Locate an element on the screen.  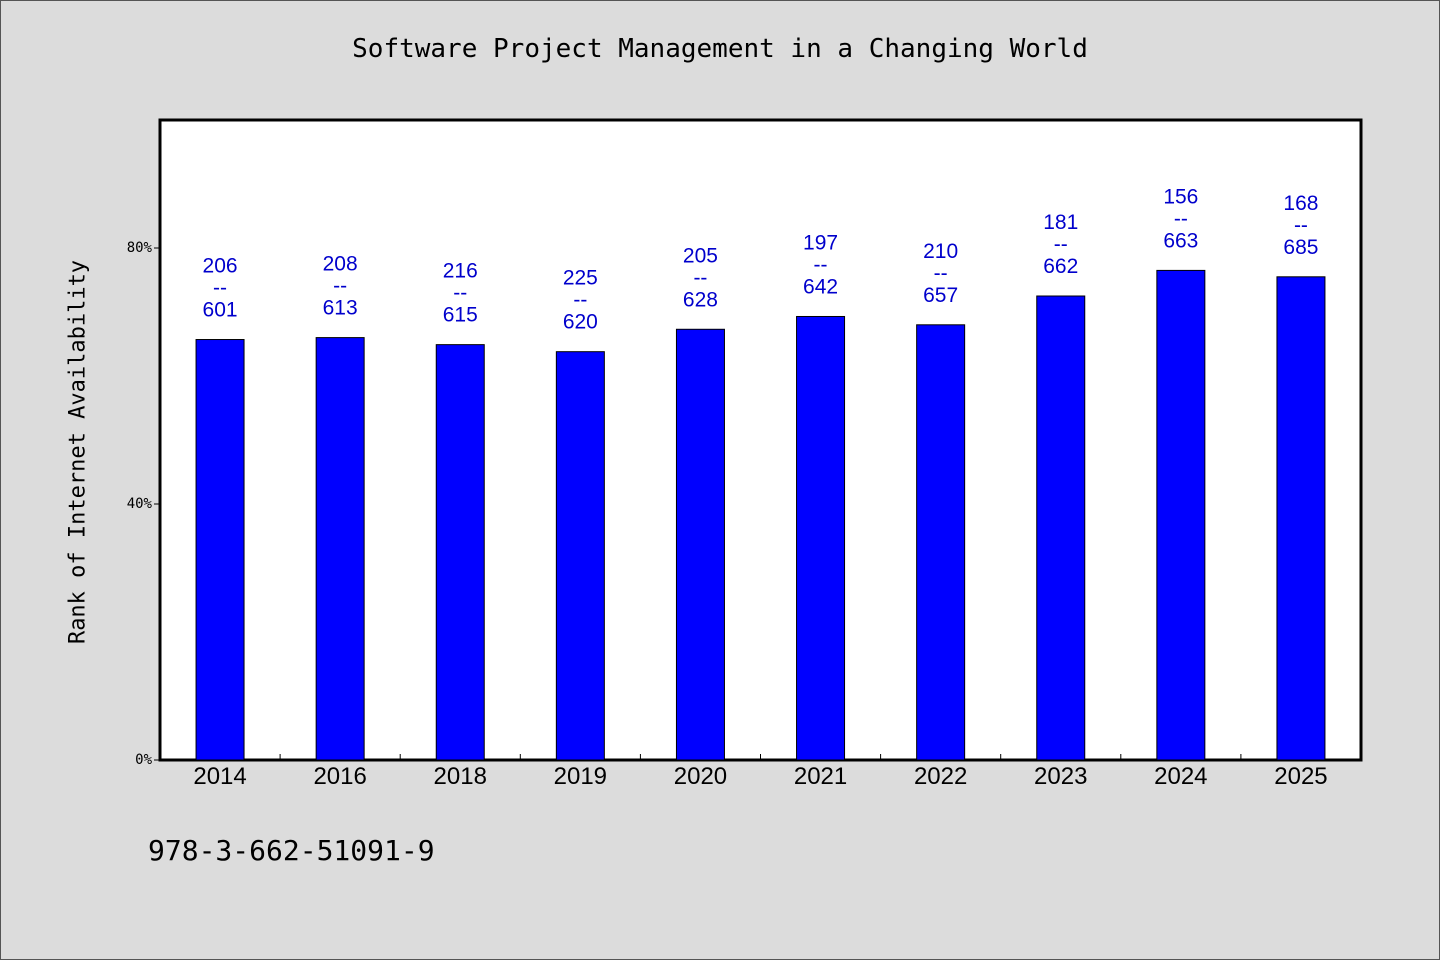
bar-2023 is located at coordinates (1061, 528).